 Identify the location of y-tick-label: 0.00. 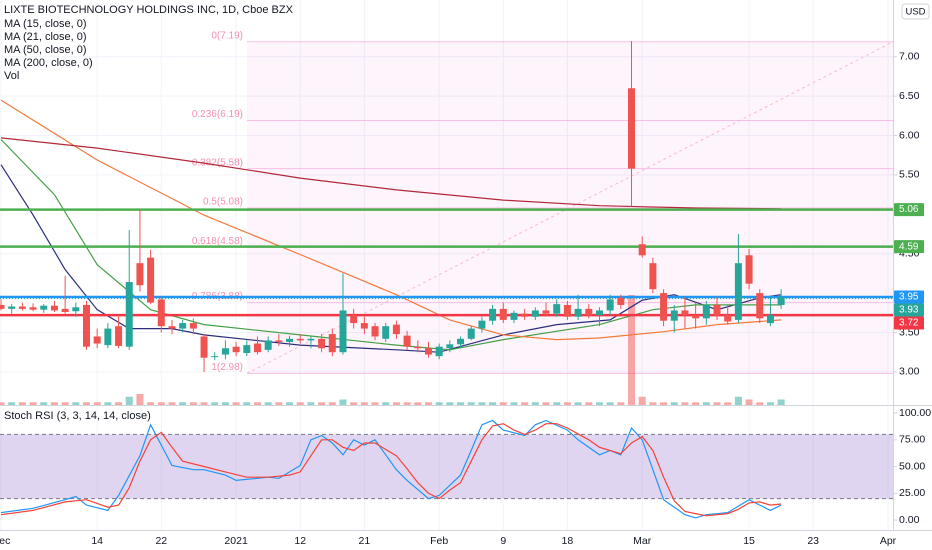
(909, 520).